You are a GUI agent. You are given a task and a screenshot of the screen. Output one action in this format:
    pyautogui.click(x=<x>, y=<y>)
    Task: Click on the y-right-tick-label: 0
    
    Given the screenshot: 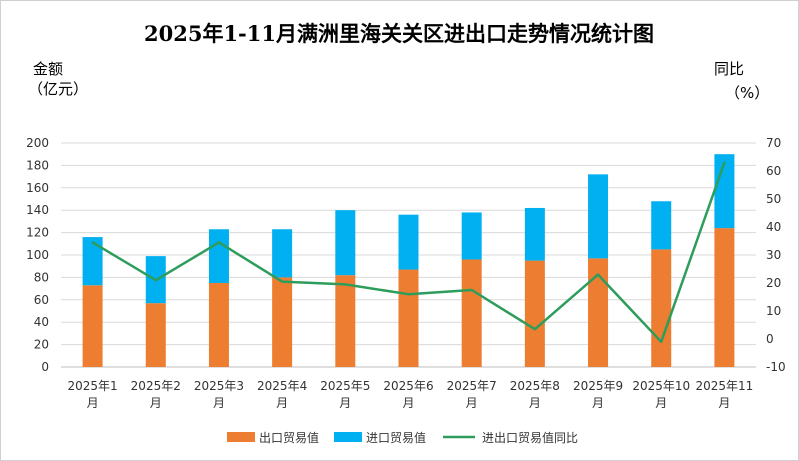 What is the action you would take?
    pyautogui.click(x=770, y=339)
    